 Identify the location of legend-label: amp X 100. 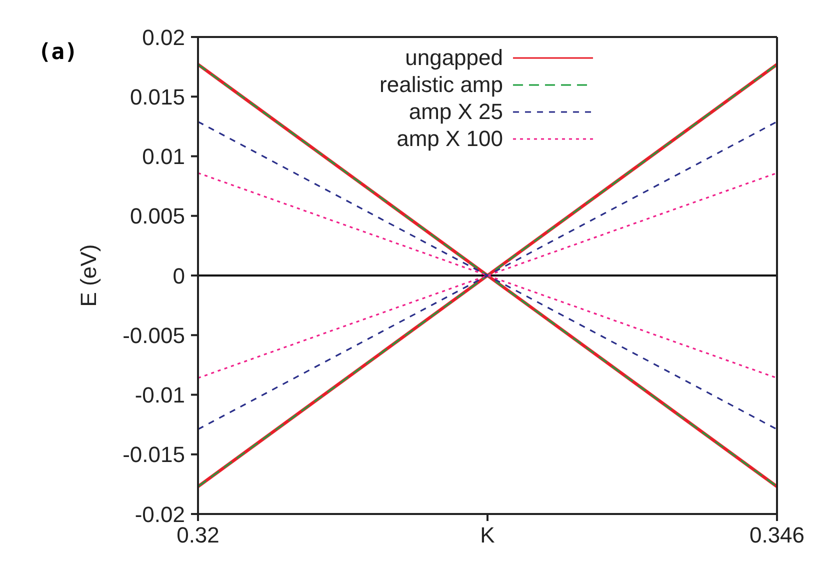
(449, 139).